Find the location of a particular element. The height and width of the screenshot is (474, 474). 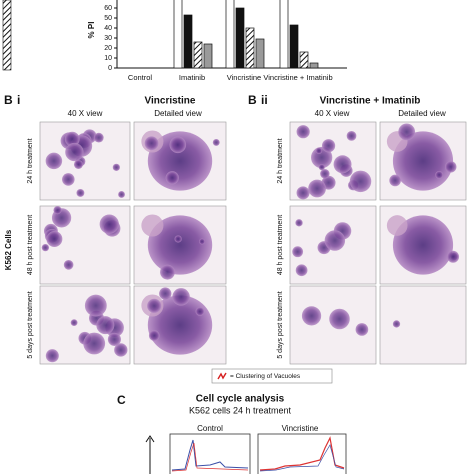

y-axis-title: % PI is located at coordinates (91, 30).